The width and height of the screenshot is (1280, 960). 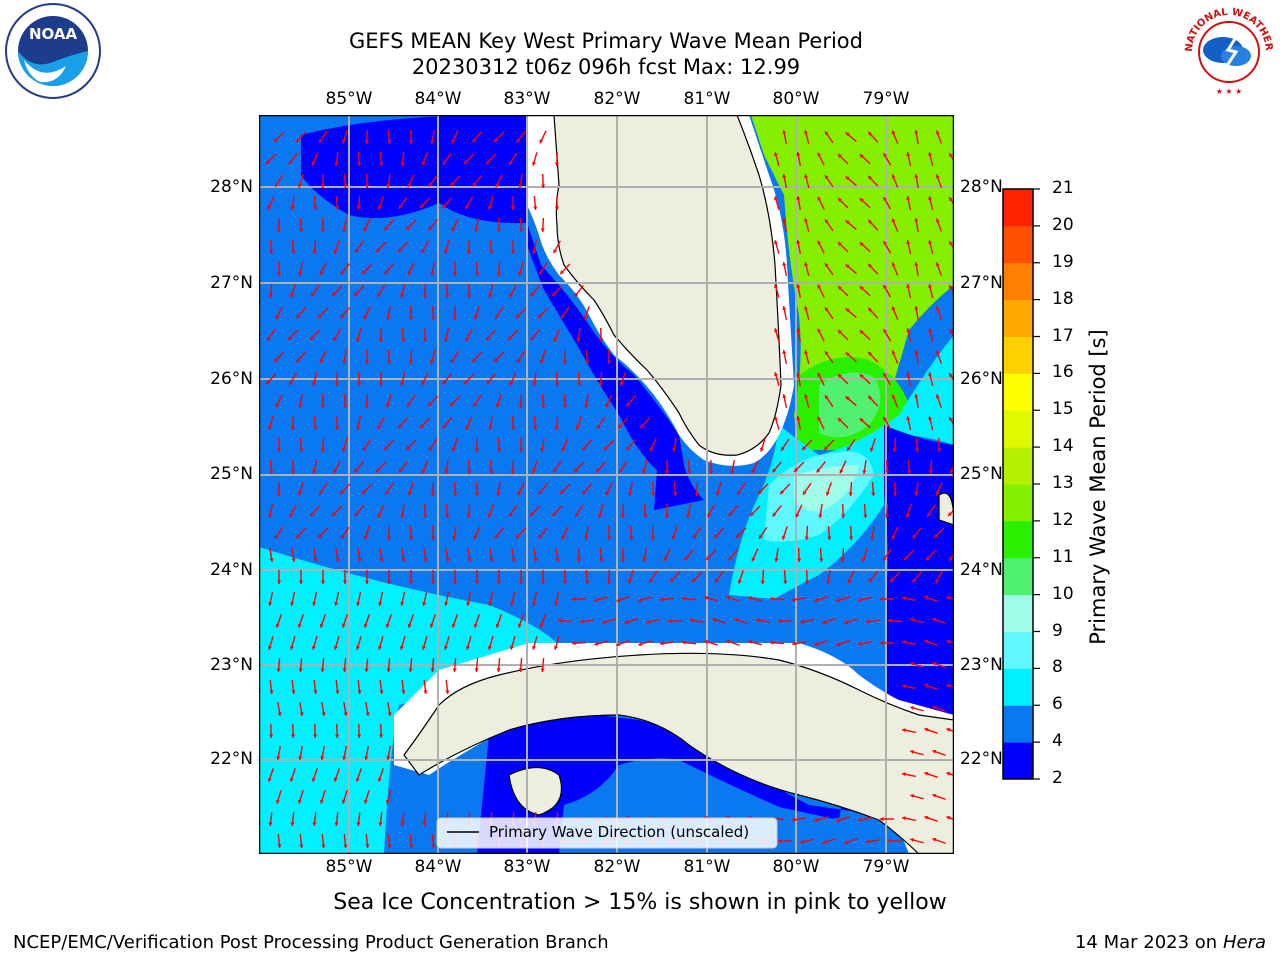 I want to click on cuba-land, so click(x=678, y=753).